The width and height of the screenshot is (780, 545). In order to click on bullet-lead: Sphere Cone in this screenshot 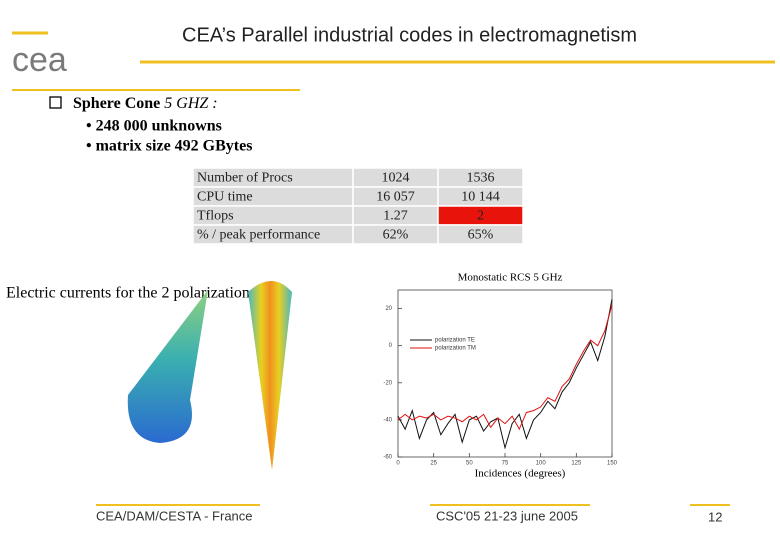, I will do `click(116, 103)`.